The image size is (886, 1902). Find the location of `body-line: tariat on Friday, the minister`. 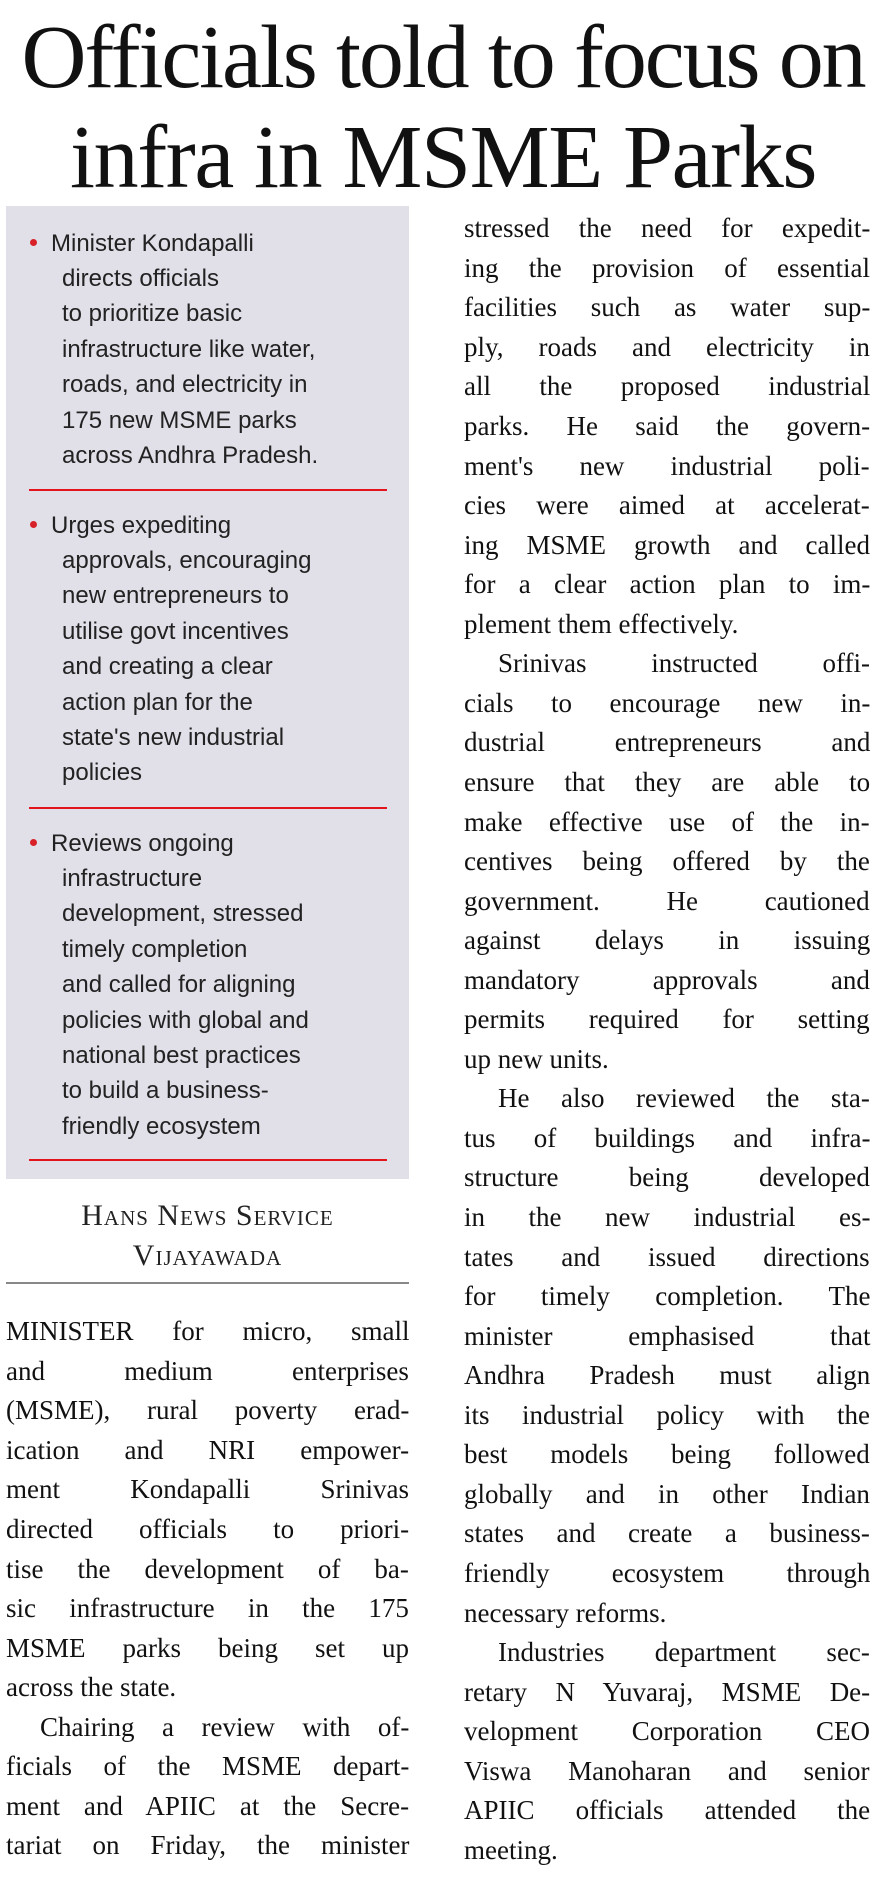

body-line: tariat on Friday, the minister is located at coordinates (208, 1845).